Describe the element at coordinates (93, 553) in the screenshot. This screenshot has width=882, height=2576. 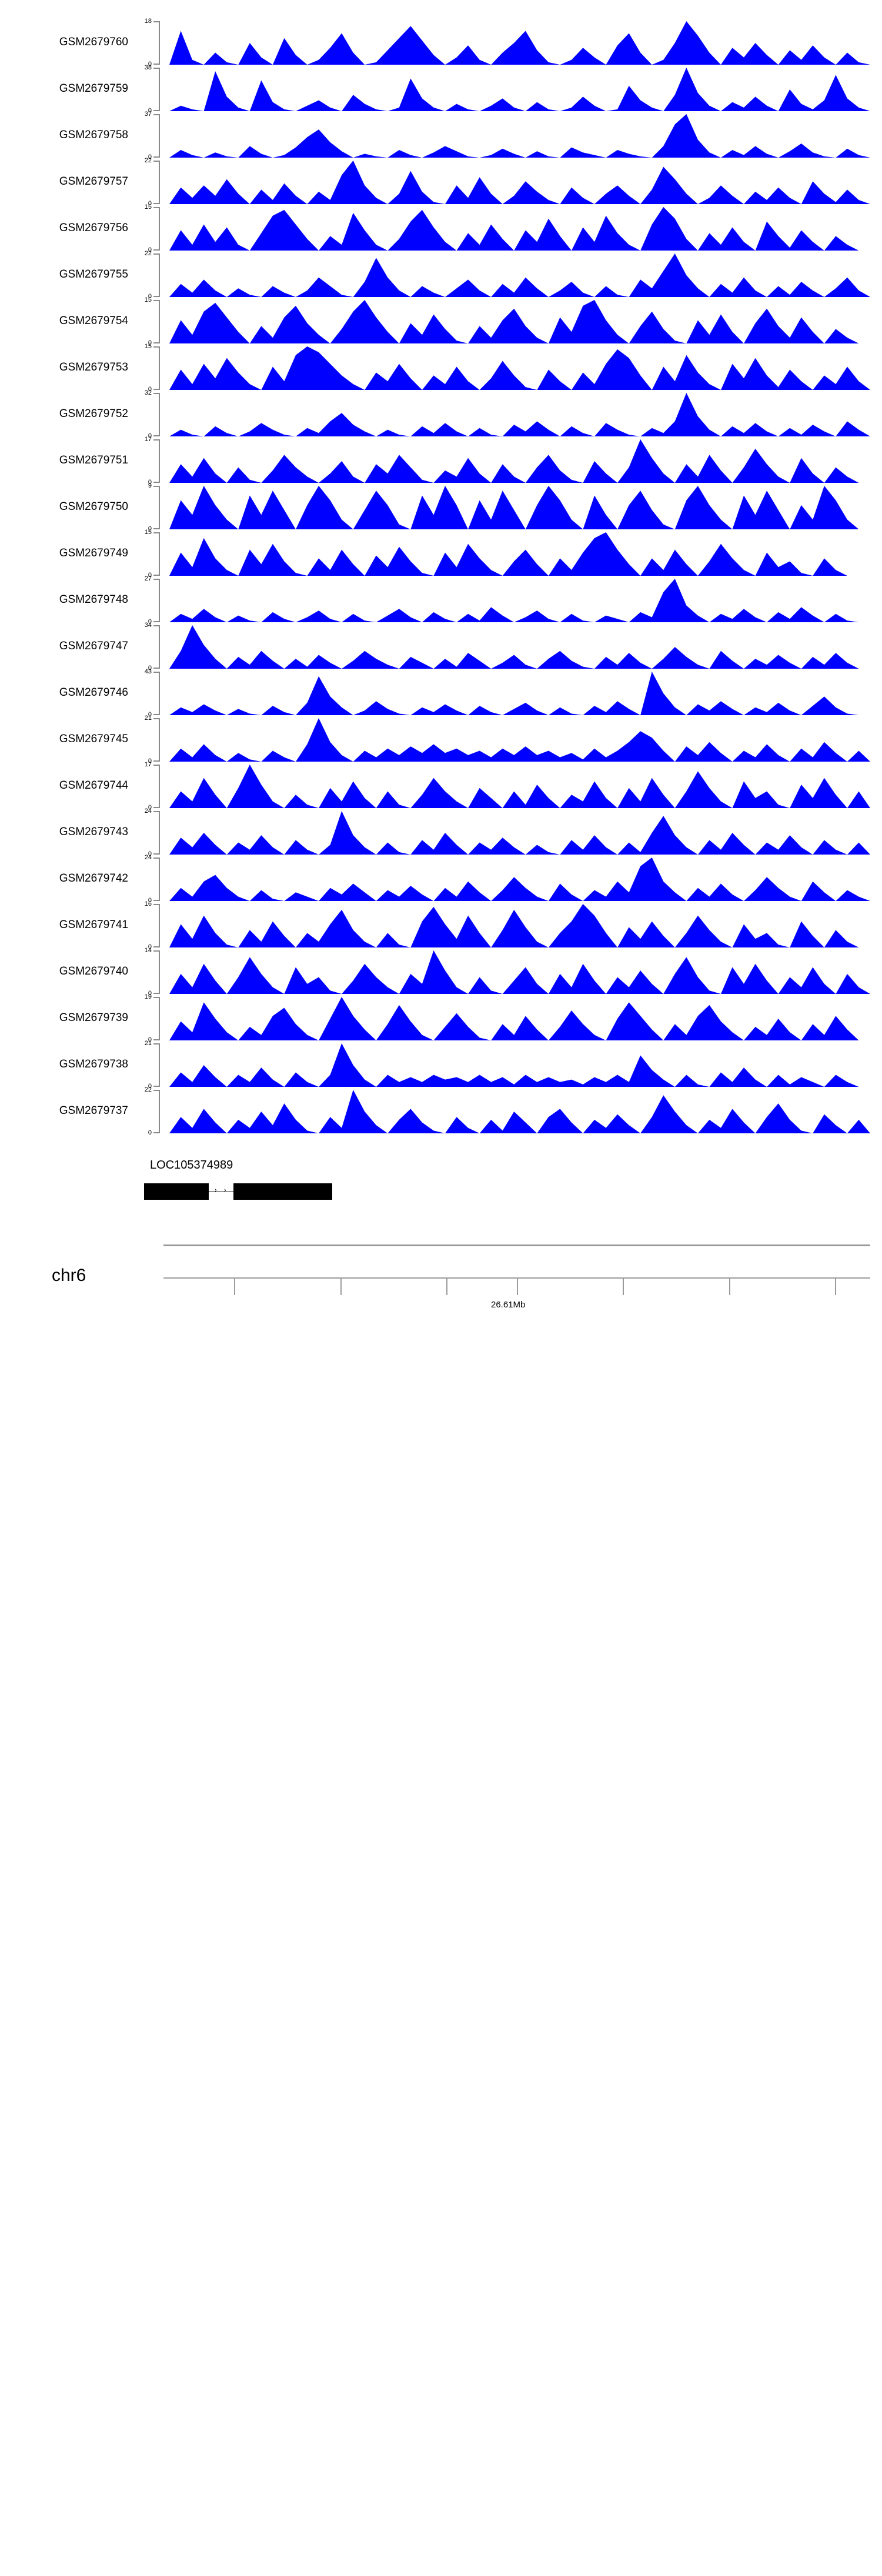
I see `track-sample-label: GSM2679749` at that location.